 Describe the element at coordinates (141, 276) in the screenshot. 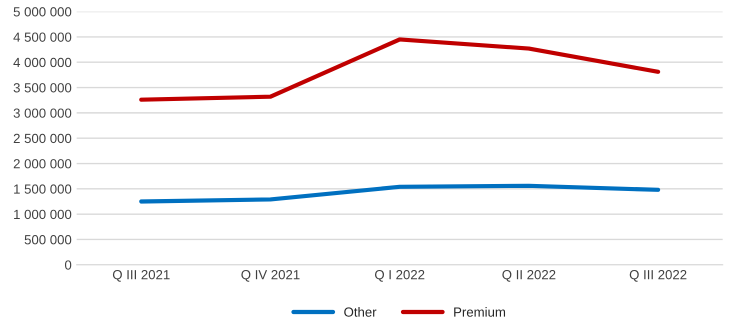

I see `x-tick-label: Q III 2021` at that location.